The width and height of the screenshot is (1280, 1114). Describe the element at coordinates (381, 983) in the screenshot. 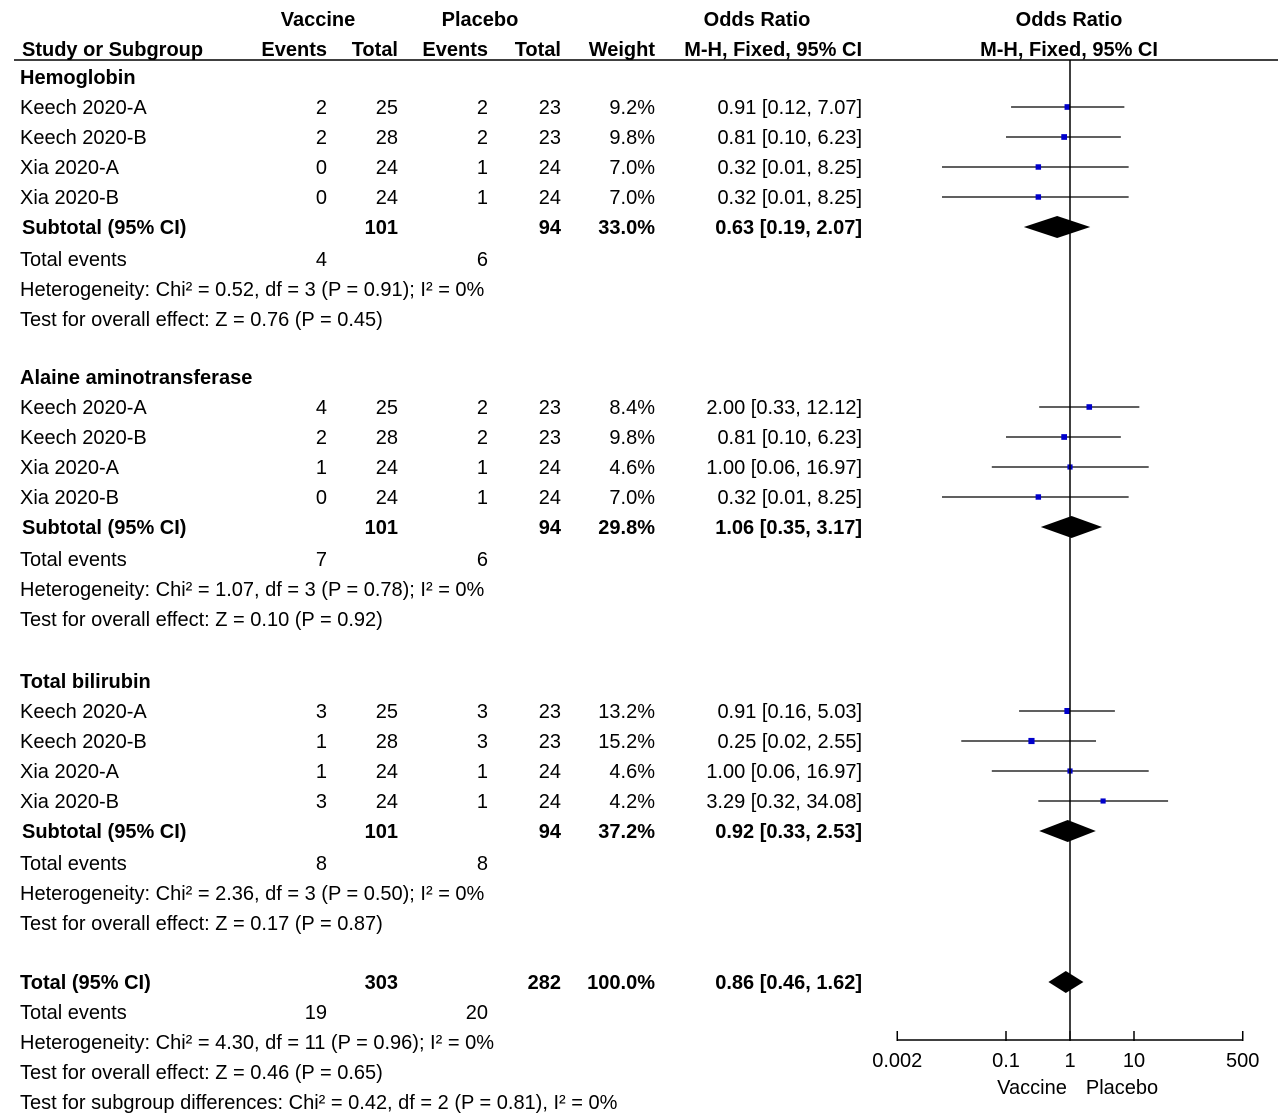

I see `total-vaccine-total: 303` at that location.